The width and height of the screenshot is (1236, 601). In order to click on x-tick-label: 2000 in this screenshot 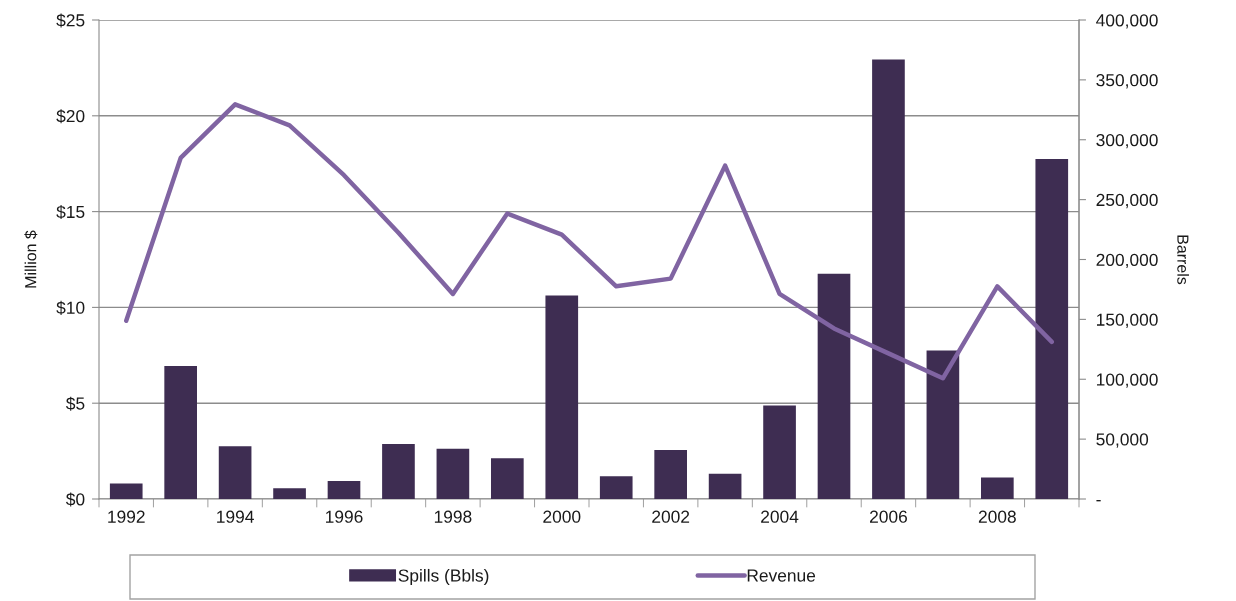, I will do `click(562, 516)`.